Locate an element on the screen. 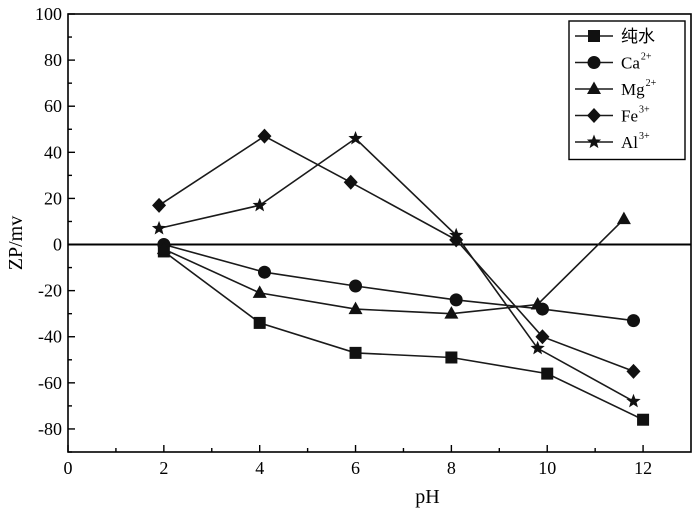  y-tick-label: -20 is located at coordinates (50, 291).